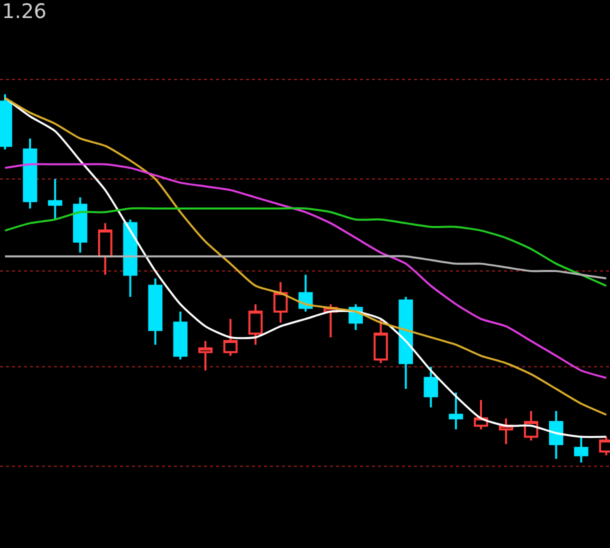 This screenshot has height=548, width=610. I want to click on text: 1.26, so click(24, 11).